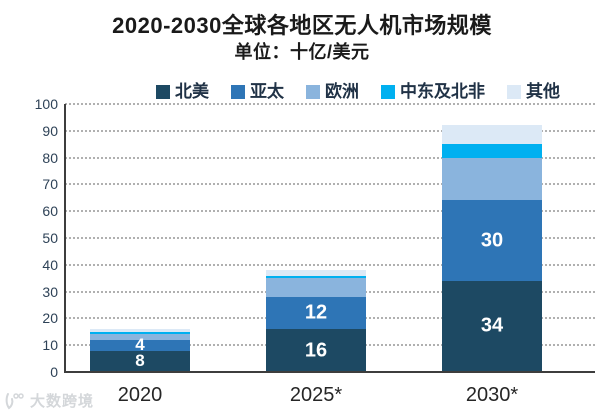 This screenshot has width=604, height=414. Describe the element at coordinates (140, 330) in the screenshot. I see `bar-2020-其他` at that location.